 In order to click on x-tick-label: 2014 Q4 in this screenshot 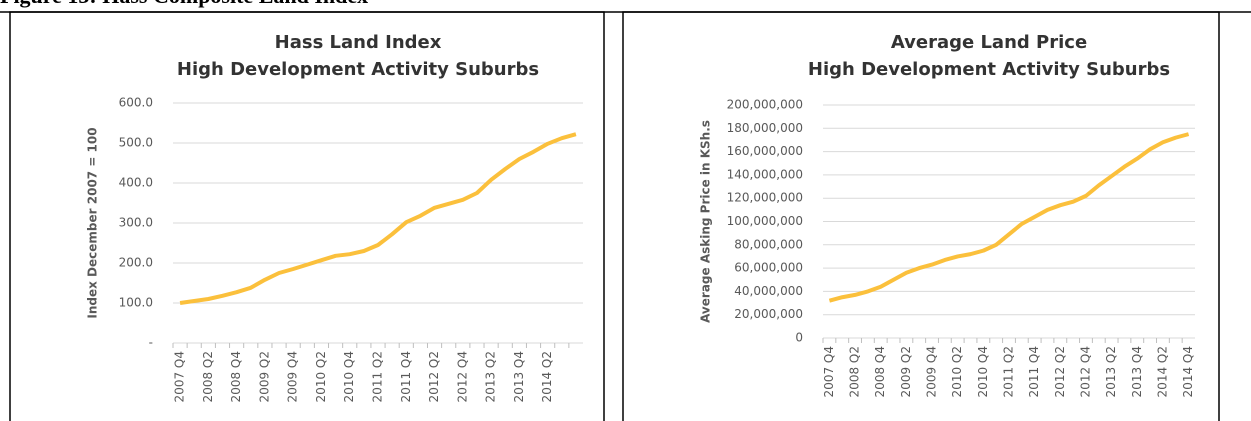, I will do `click(1188, 371)`.